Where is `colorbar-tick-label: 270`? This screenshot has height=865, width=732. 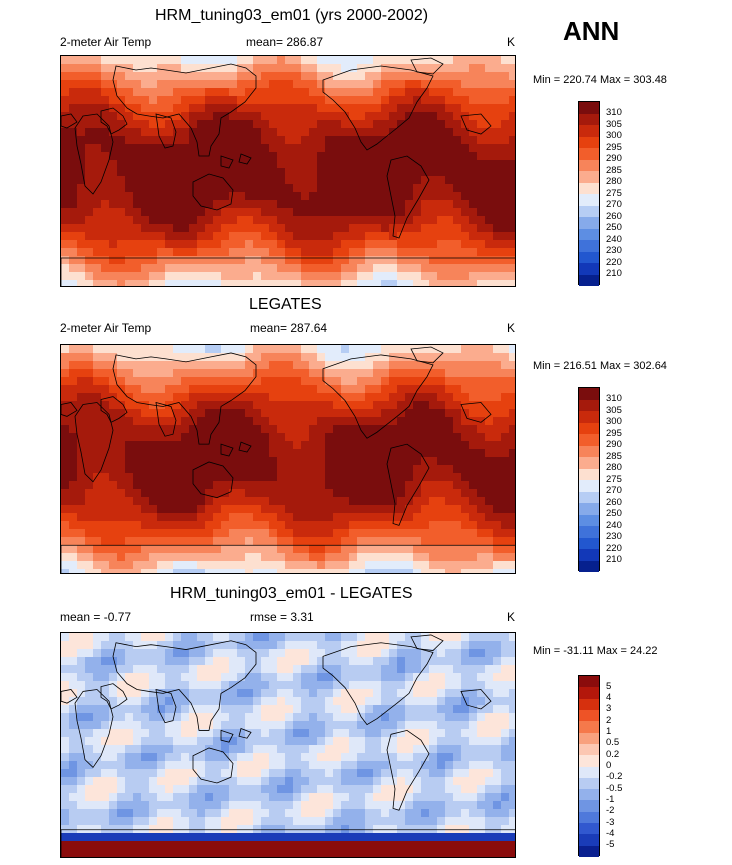
colorbar-tick-label: 270 is located at coordinates (614, 204).